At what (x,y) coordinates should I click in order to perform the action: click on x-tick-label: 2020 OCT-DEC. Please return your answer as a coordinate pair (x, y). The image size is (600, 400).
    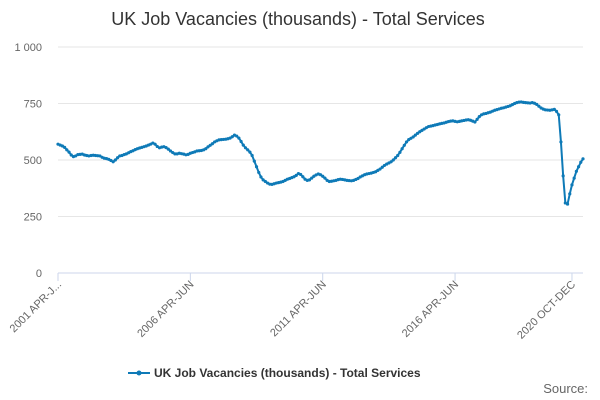
    Looking at the image, I should click on (546, 310).